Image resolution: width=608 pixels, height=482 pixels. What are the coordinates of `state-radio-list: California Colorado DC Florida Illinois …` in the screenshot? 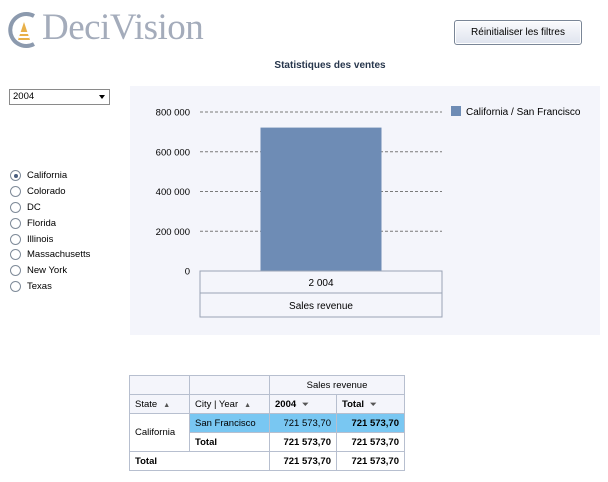 It's located at (50, 231).